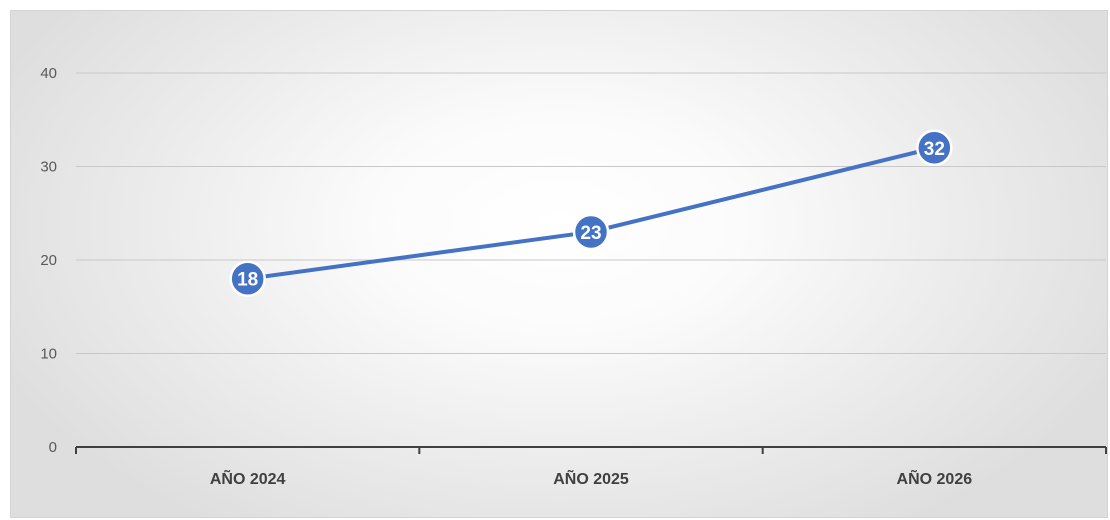  What do you see at coordinates (48, 167) in the screenshot?
I see `y-tick-label-3: 30` at bounding box center [48, 167].